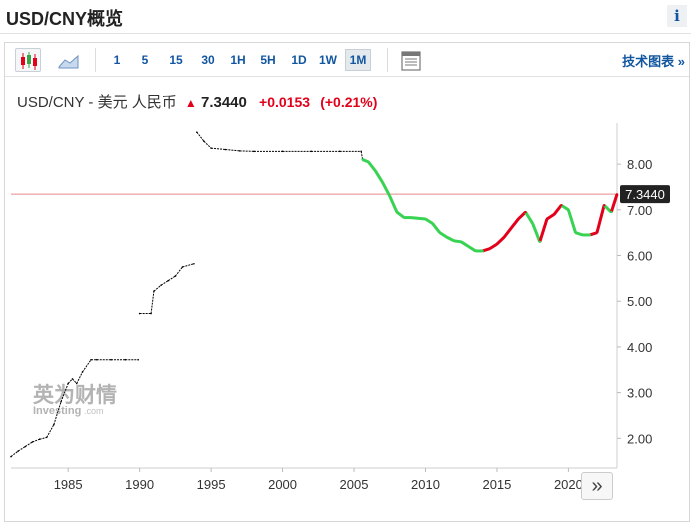  Describe the element at coordinates (354, 484) in the screenshot. I see `x-tick-label: 2005` at that location.